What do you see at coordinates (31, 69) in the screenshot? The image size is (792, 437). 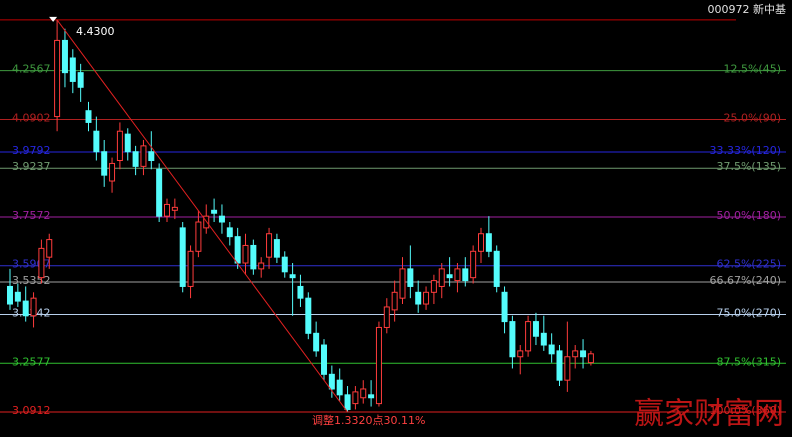 I see `level-price: 4.2567` at bounding box center [31, 69].